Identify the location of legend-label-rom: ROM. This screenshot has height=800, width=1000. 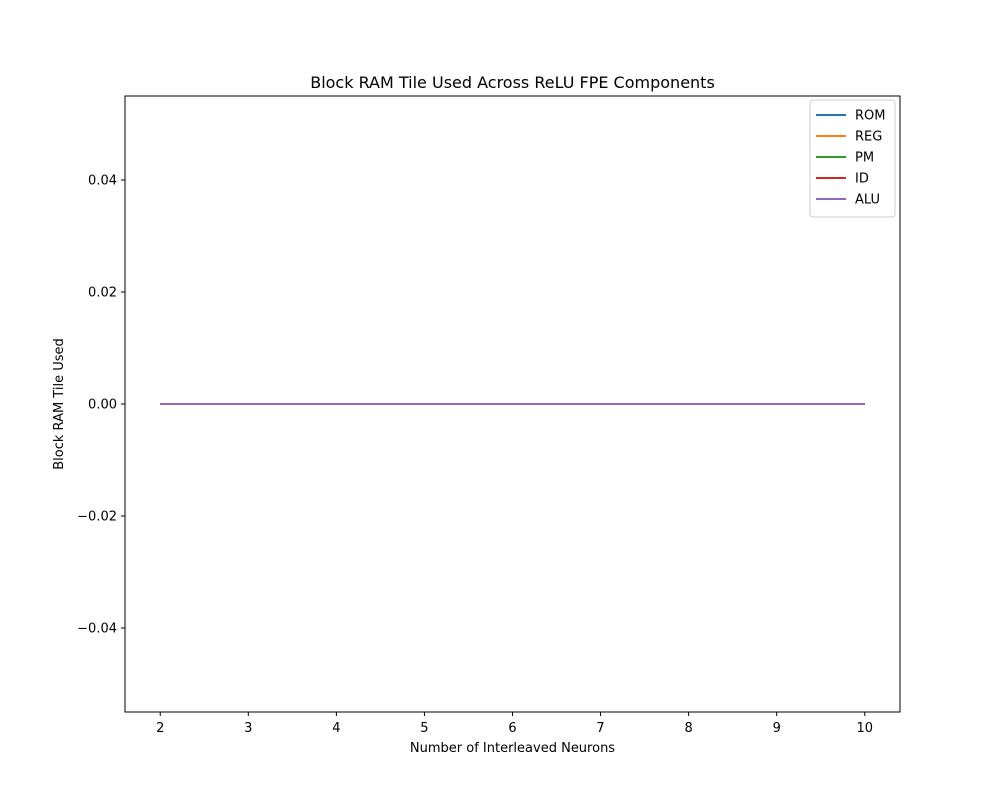
(870, 116).